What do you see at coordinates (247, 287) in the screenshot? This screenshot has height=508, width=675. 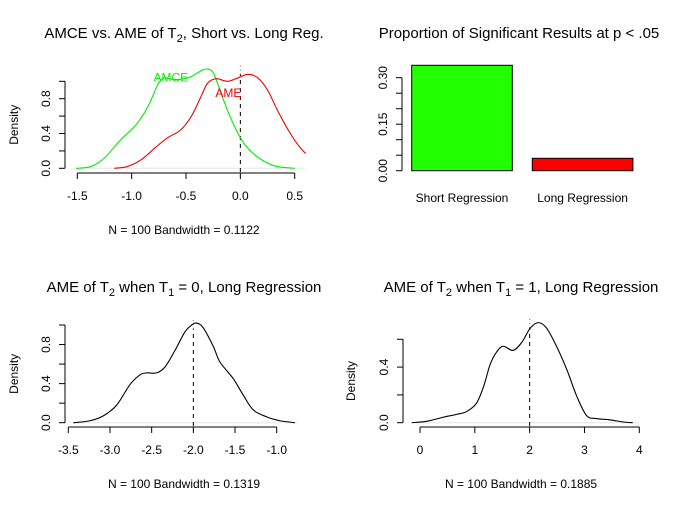 I see `title-text: = 0, Long Regression` at bounding box center [247, 287].